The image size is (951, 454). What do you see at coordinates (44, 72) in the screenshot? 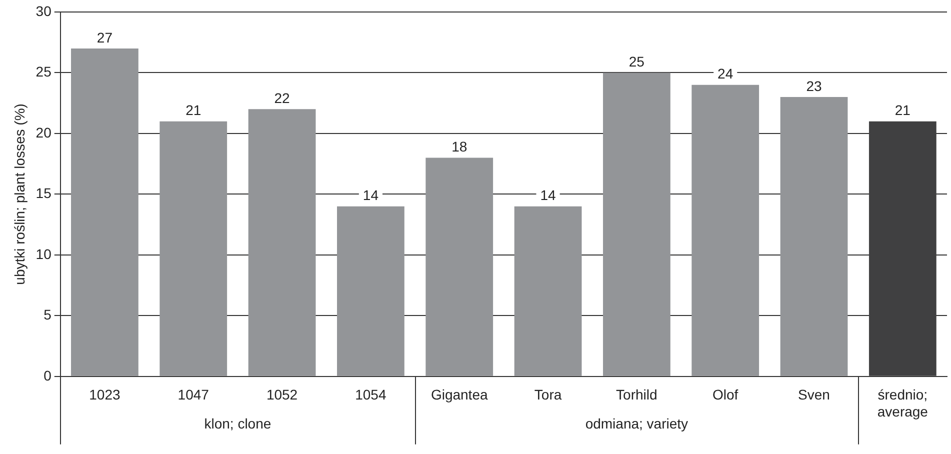
I see `y-tick-label: 25` at bounding box center [44, 72].